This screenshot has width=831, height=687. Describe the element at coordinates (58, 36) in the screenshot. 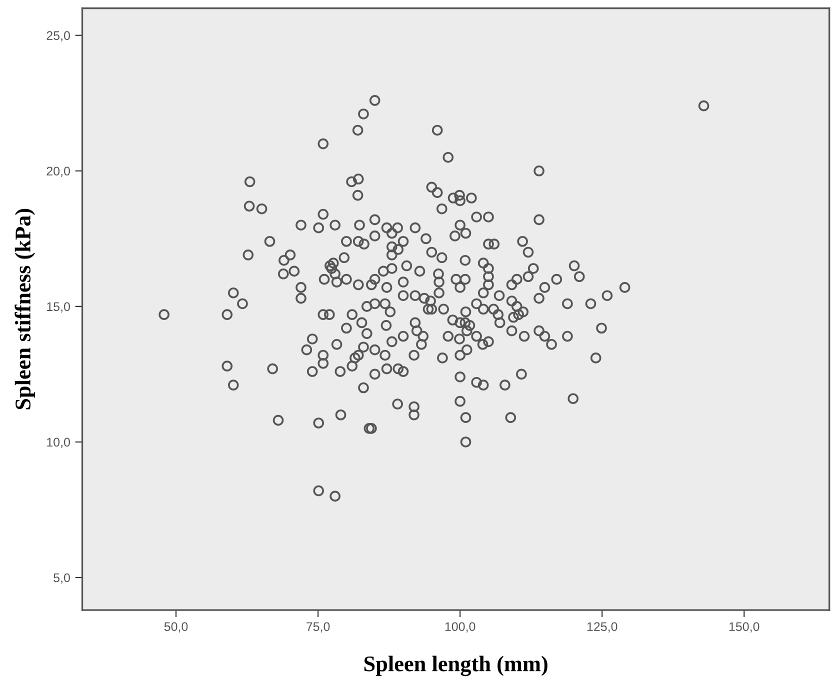

I see `y-tick-label: 25,0` at that location.